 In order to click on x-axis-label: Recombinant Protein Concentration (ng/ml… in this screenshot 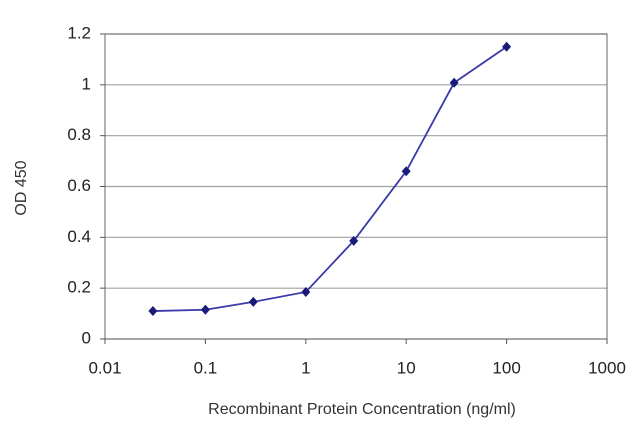, I will do `click(362, 409)`.